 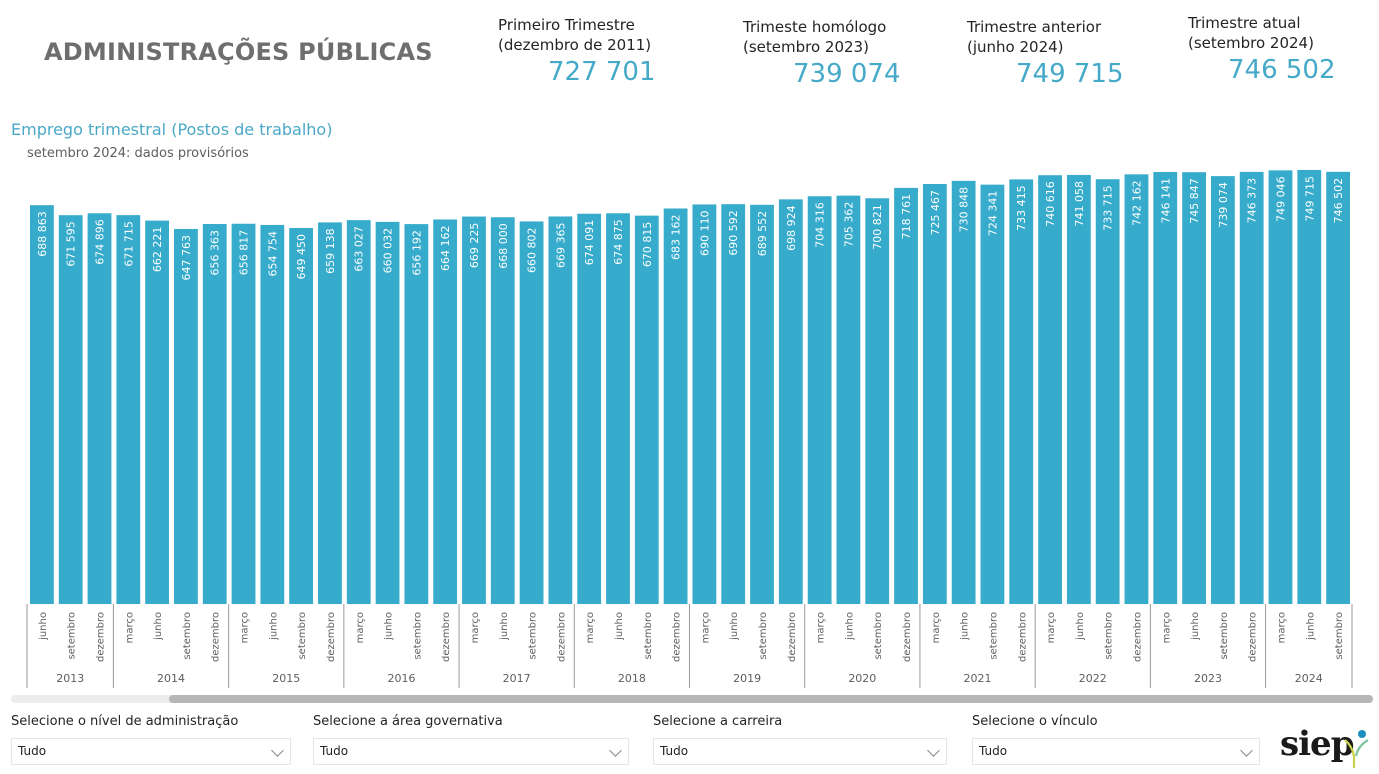 I want to click on slicer-label: Selecione a área governativa, so click(x=408, y=721).